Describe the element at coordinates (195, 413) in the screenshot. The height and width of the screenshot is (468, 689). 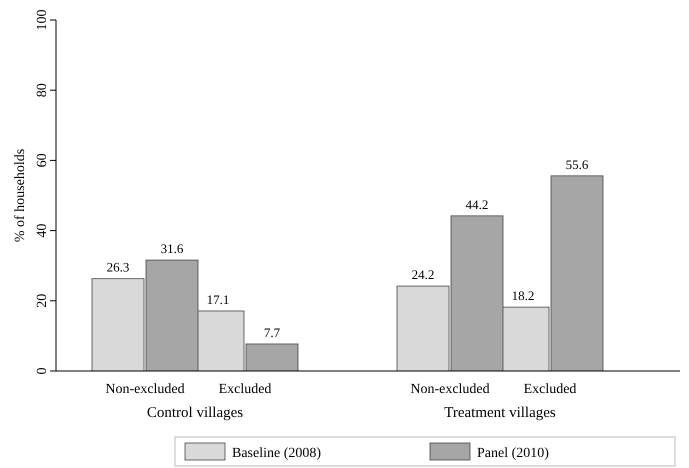
I see `text: Control villages` at that location.